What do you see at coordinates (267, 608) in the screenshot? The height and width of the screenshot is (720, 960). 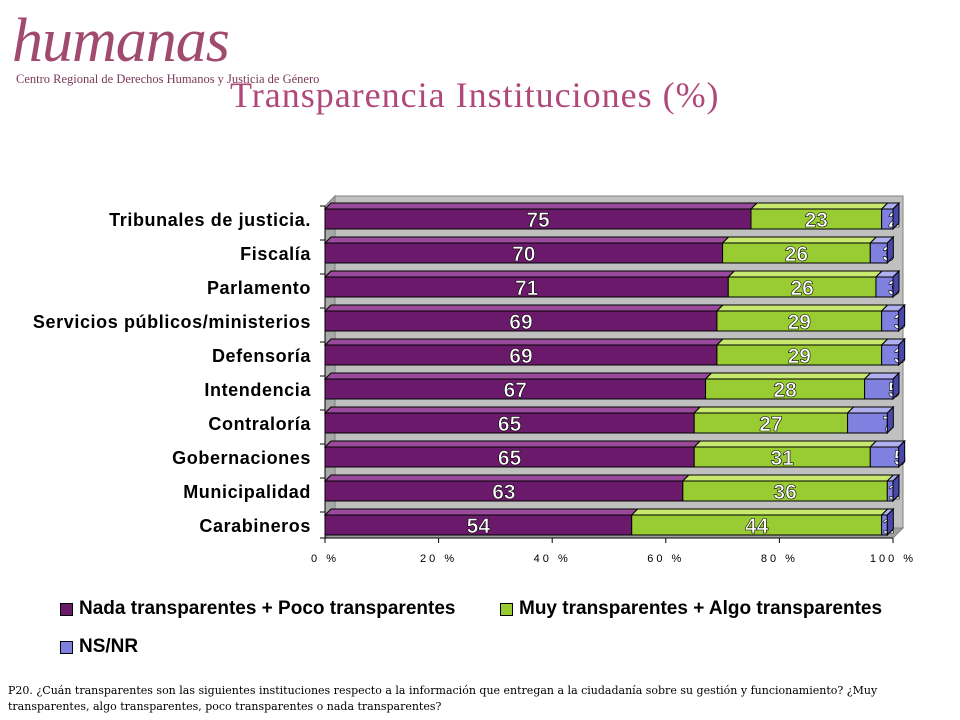 I see `legend-label-nada: Nada transparentes + Poco transparentes` at bounding box center [267, 608].